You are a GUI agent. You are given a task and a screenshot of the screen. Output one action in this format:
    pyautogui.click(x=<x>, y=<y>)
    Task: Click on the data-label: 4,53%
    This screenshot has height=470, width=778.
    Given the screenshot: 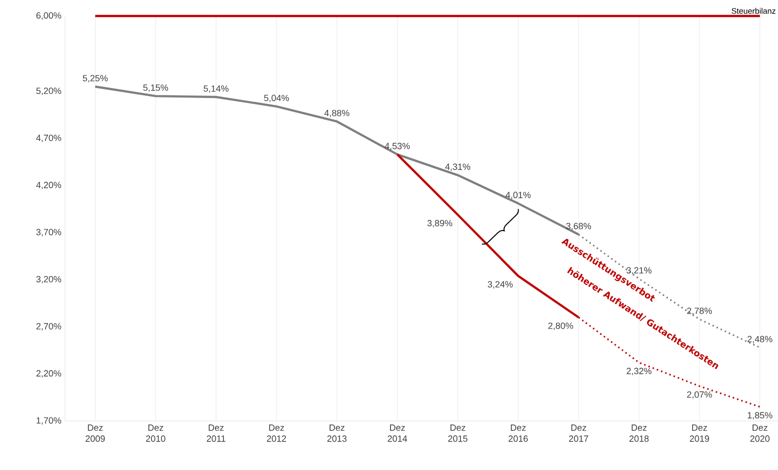 What is the action you would take?
    pyautogui.click(x=397, y=146)
    